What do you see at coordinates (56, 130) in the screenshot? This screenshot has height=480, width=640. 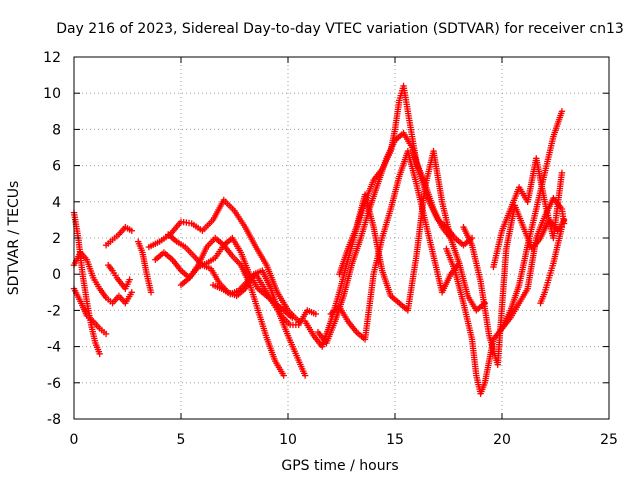 I see `y-tick-label: 8` at bounding box center [56, 130].